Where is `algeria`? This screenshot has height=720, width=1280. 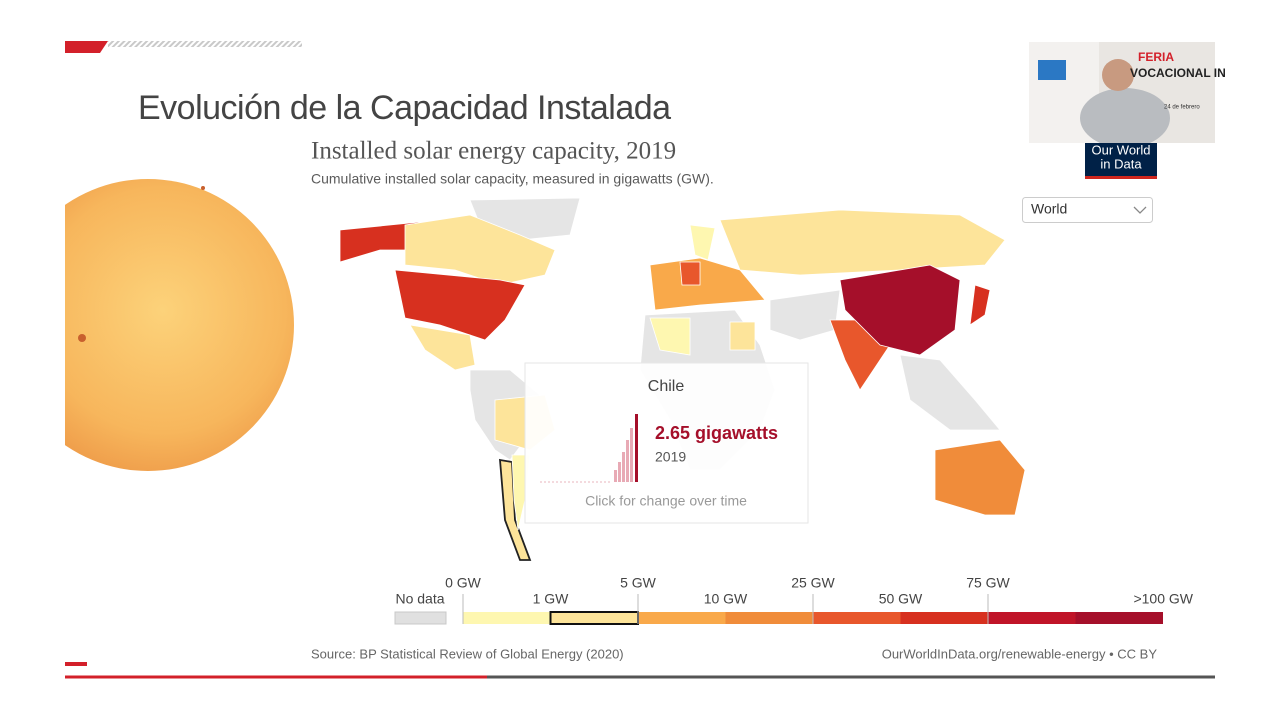
algeria is located at coordinates (670, 336).